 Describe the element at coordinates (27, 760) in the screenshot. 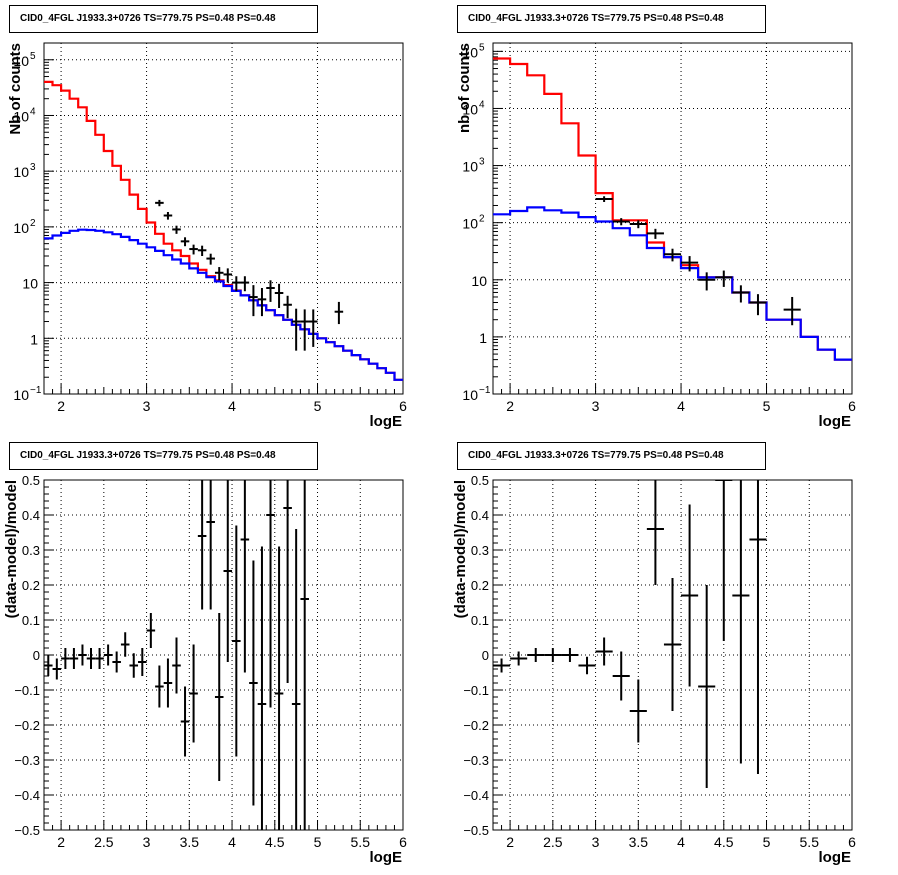

I see `y-tick-label: −0.3` at that location.